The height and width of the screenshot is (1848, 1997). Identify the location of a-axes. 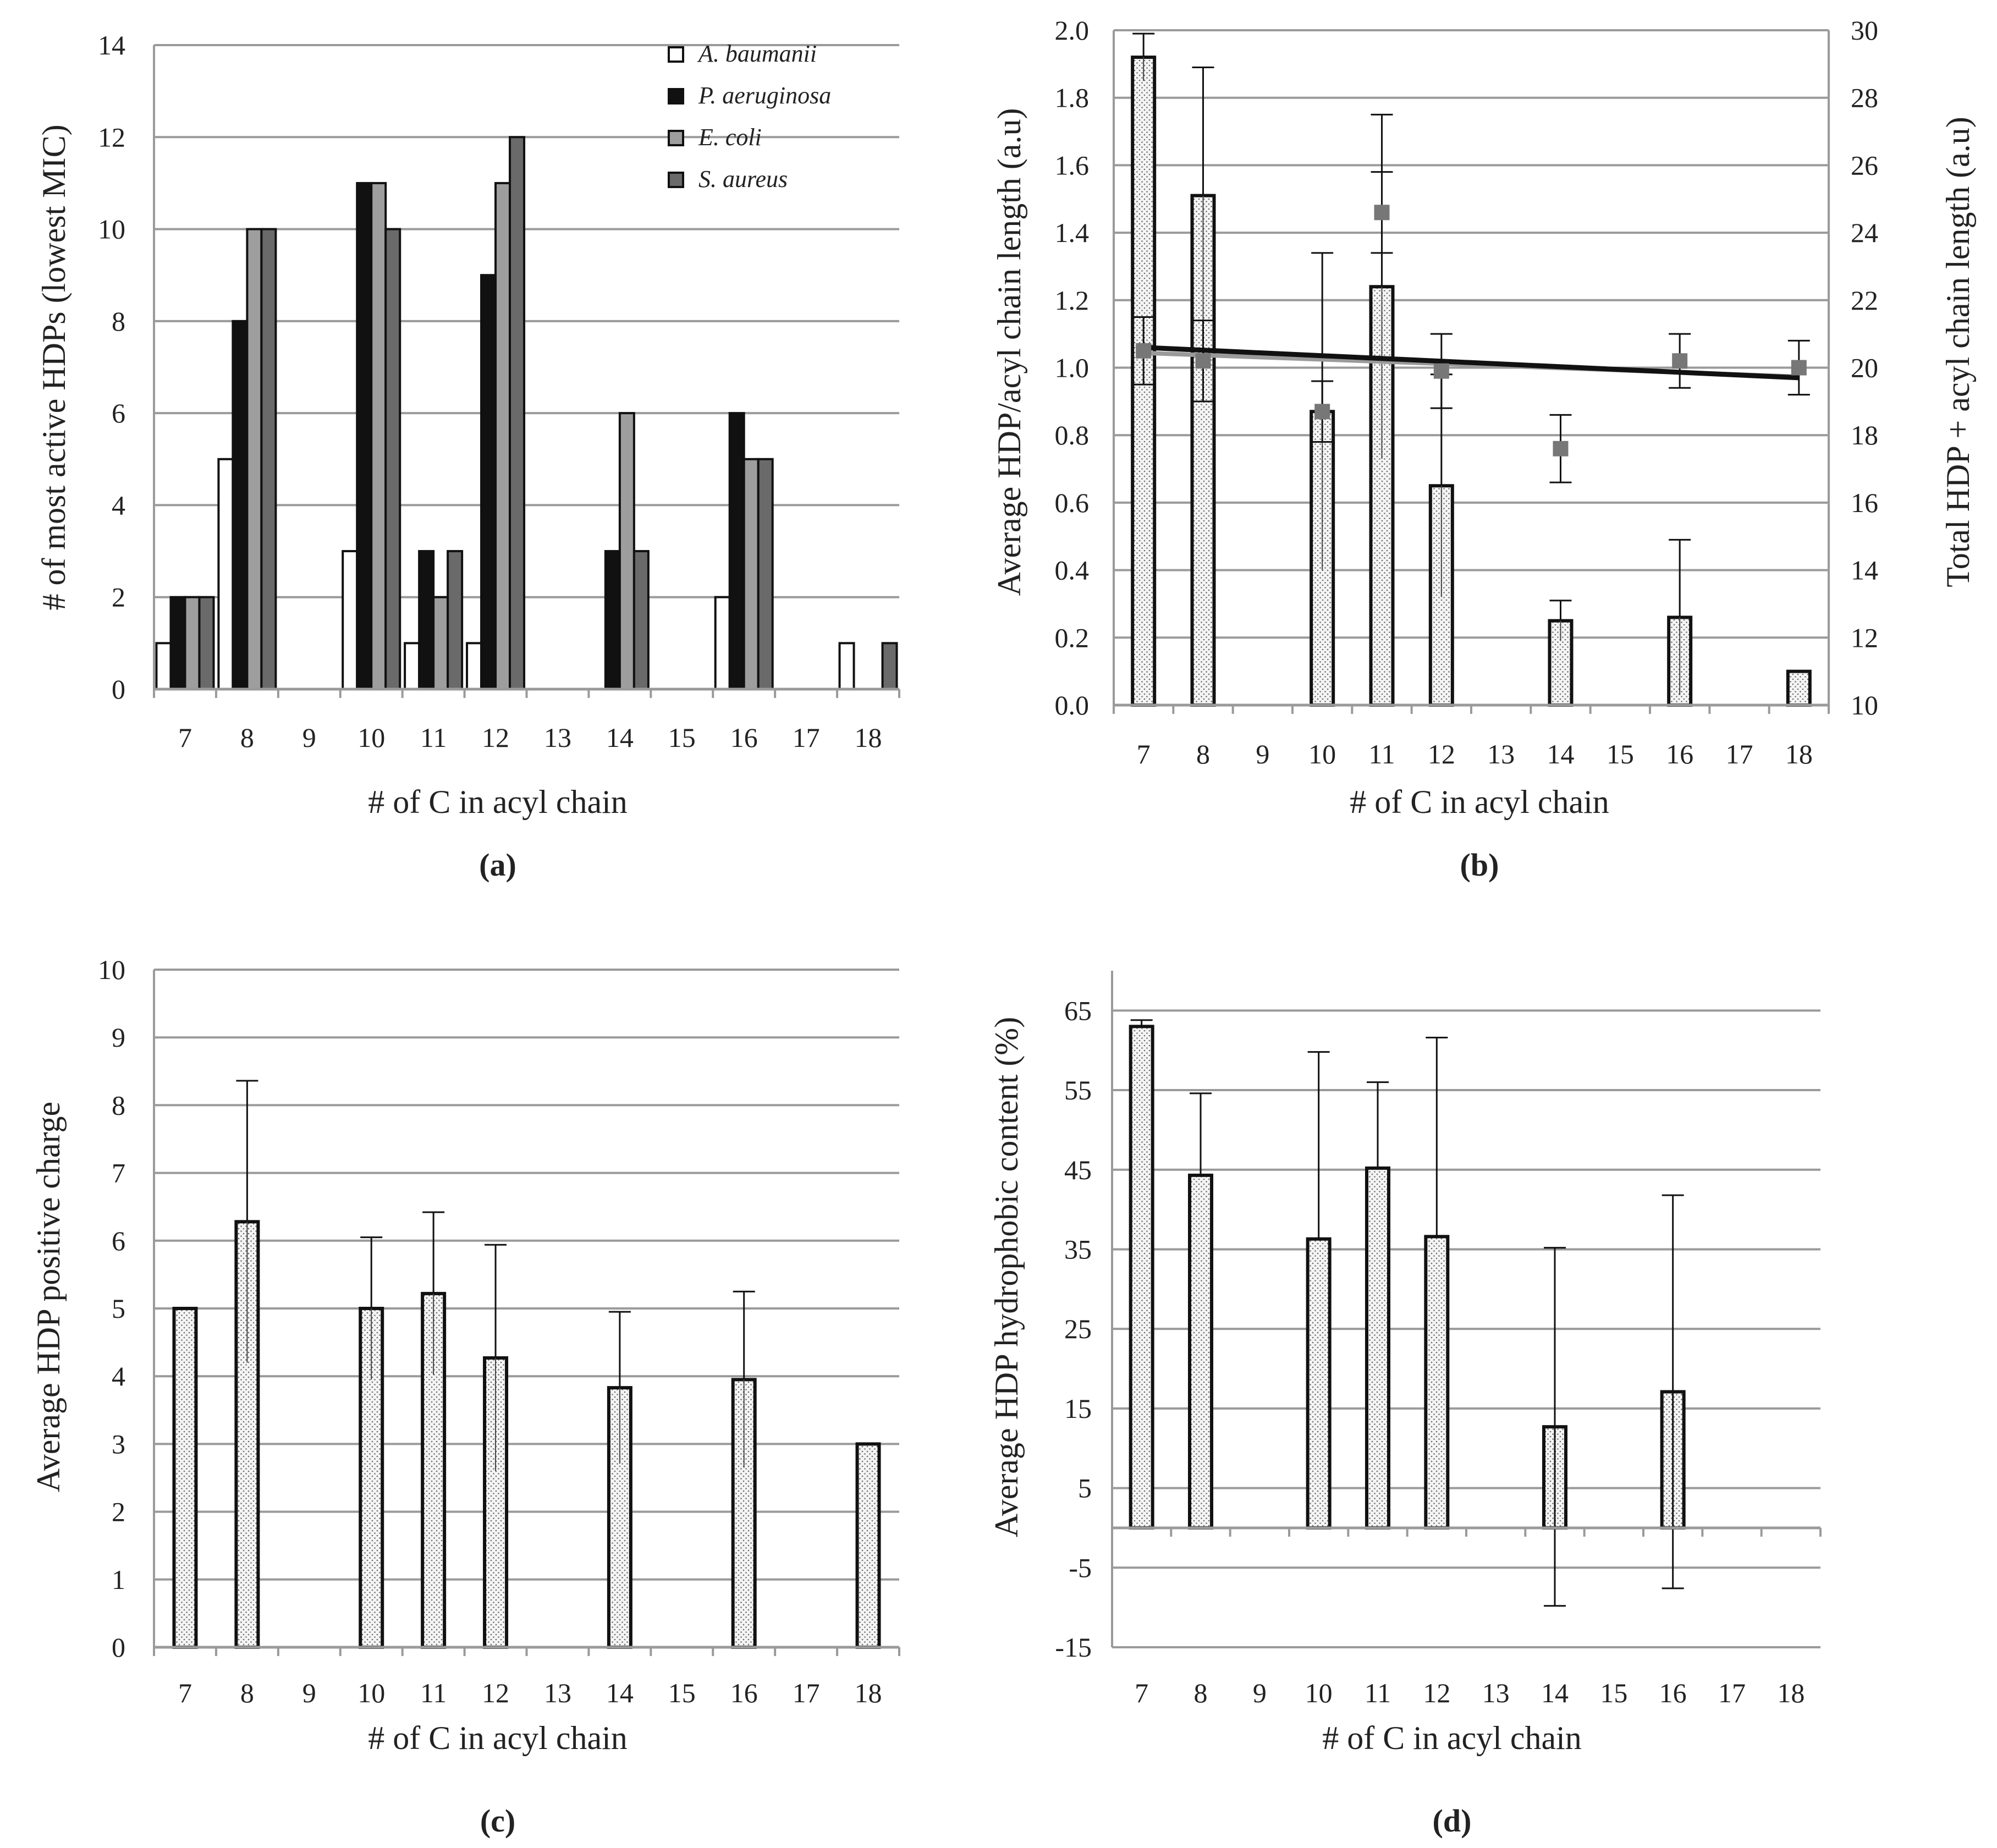
(526, 371).